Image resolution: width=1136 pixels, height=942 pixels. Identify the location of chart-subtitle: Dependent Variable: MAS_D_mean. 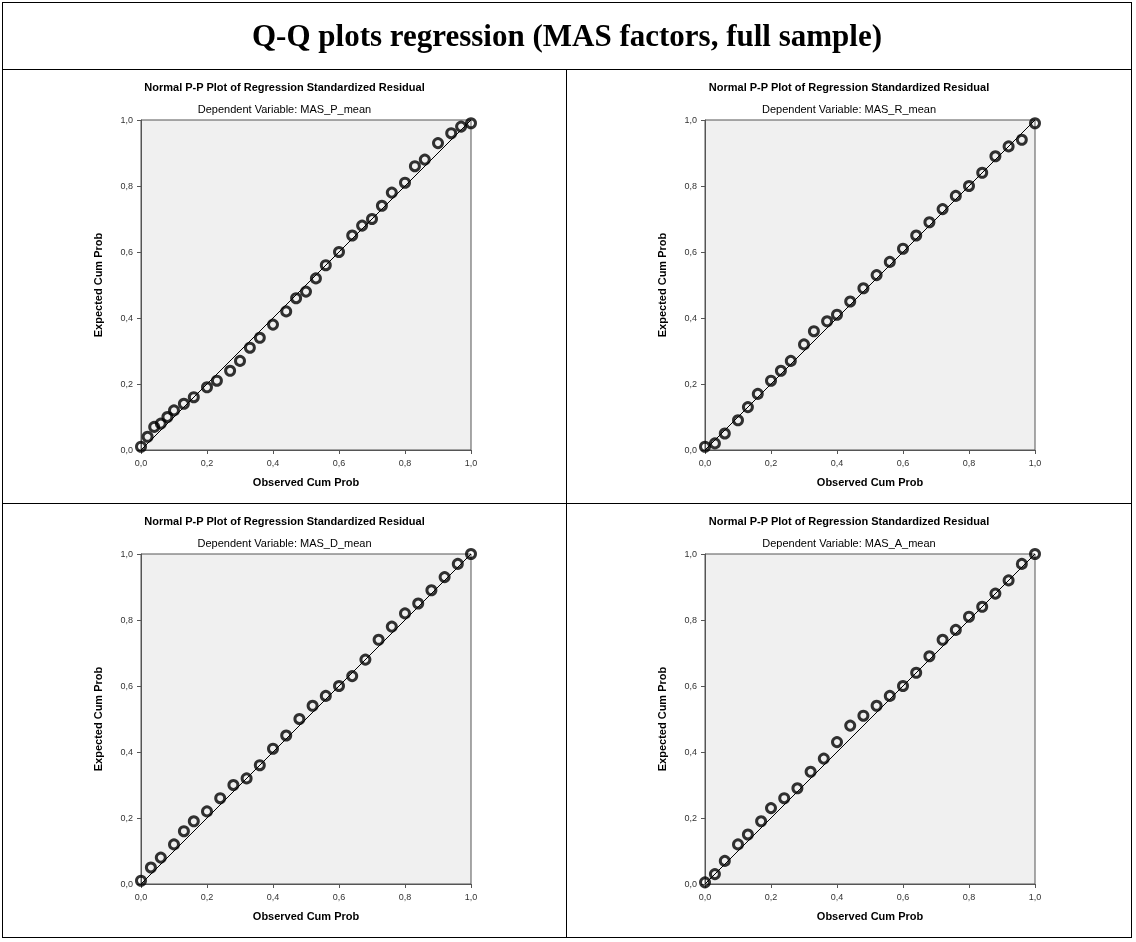
(284, 542).